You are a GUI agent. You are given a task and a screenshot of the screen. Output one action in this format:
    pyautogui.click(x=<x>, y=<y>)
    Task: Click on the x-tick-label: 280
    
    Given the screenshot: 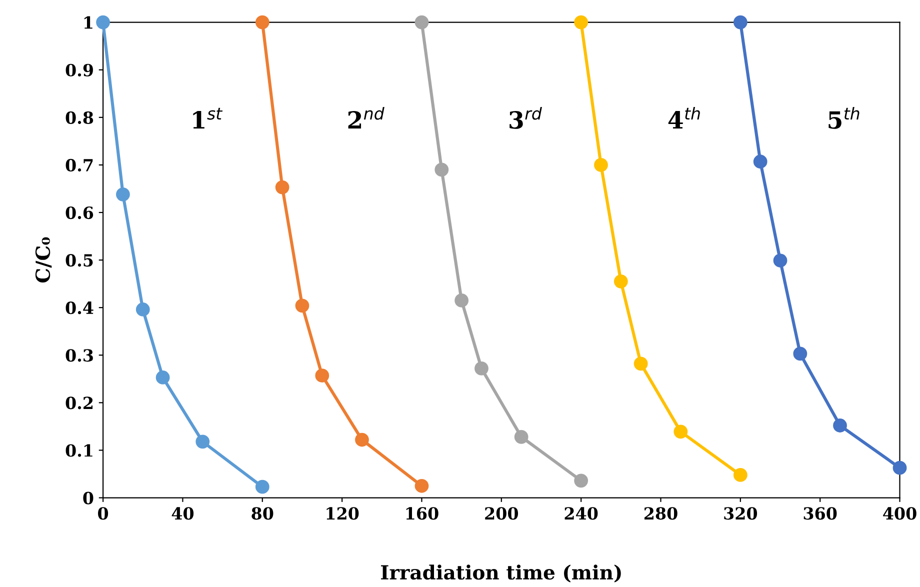 What is the action you would take?
    pyautogui.click(x=661, y=513)
    